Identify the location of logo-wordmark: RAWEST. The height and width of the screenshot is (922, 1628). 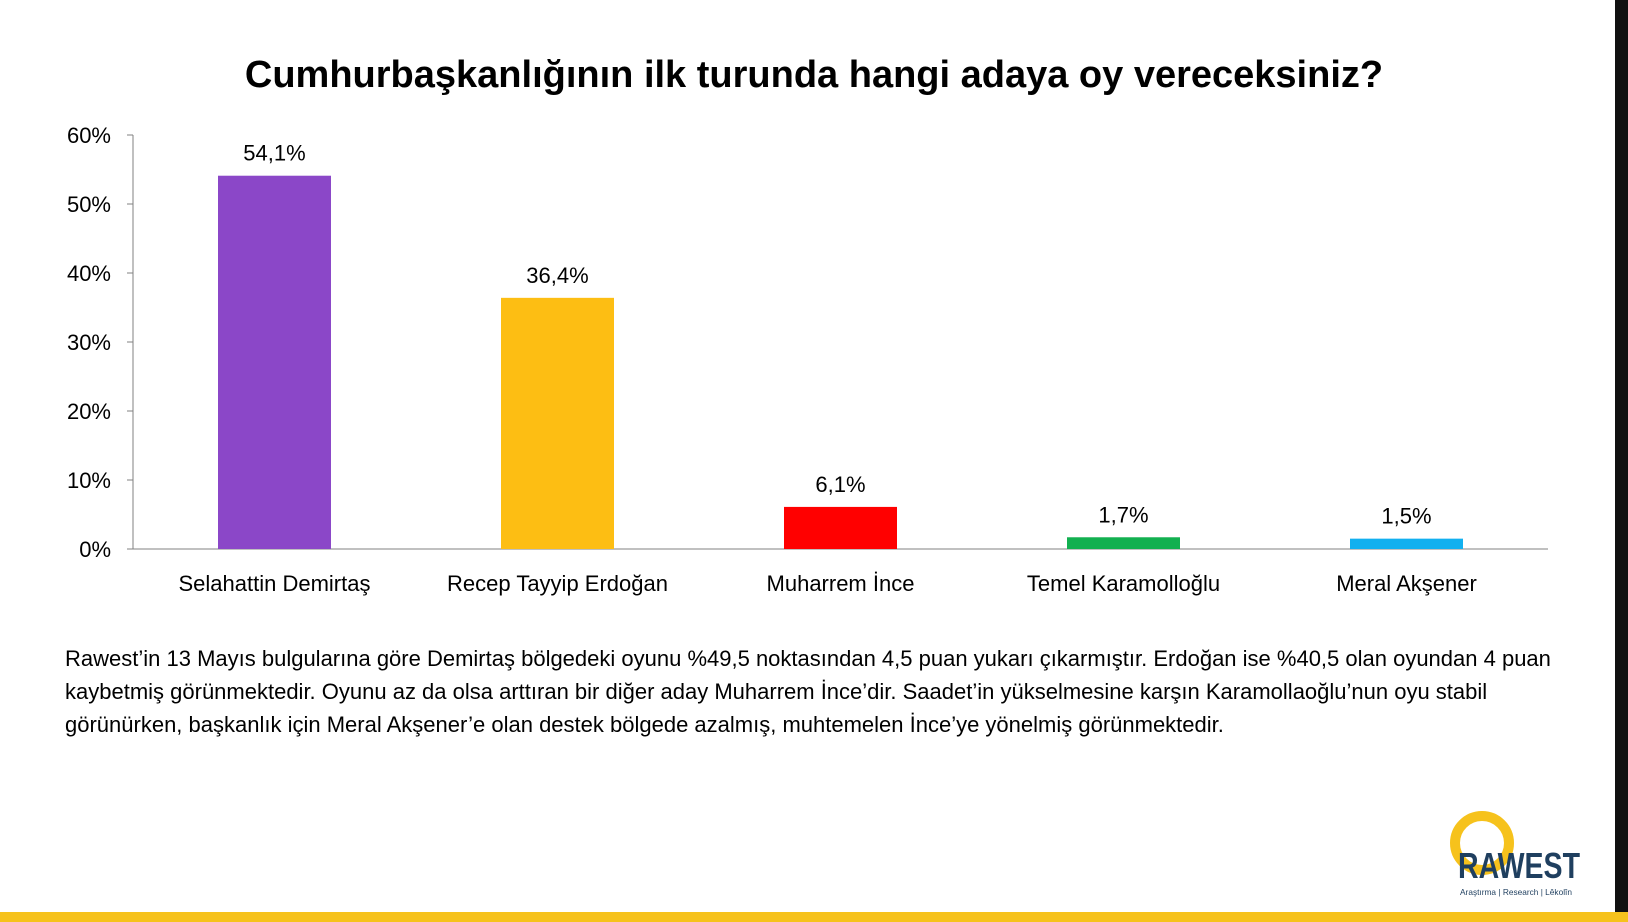
(1519, 865).